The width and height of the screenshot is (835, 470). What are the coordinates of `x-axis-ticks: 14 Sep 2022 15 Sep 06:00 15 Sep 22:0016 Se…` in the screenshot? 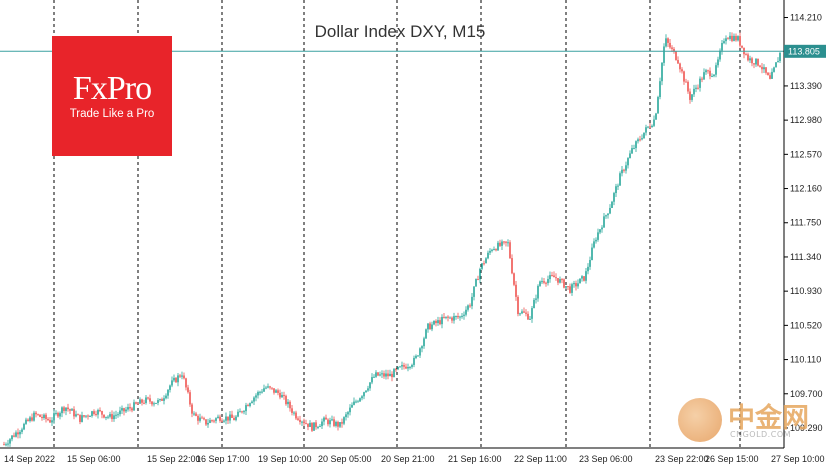 It's located at (414, 459).